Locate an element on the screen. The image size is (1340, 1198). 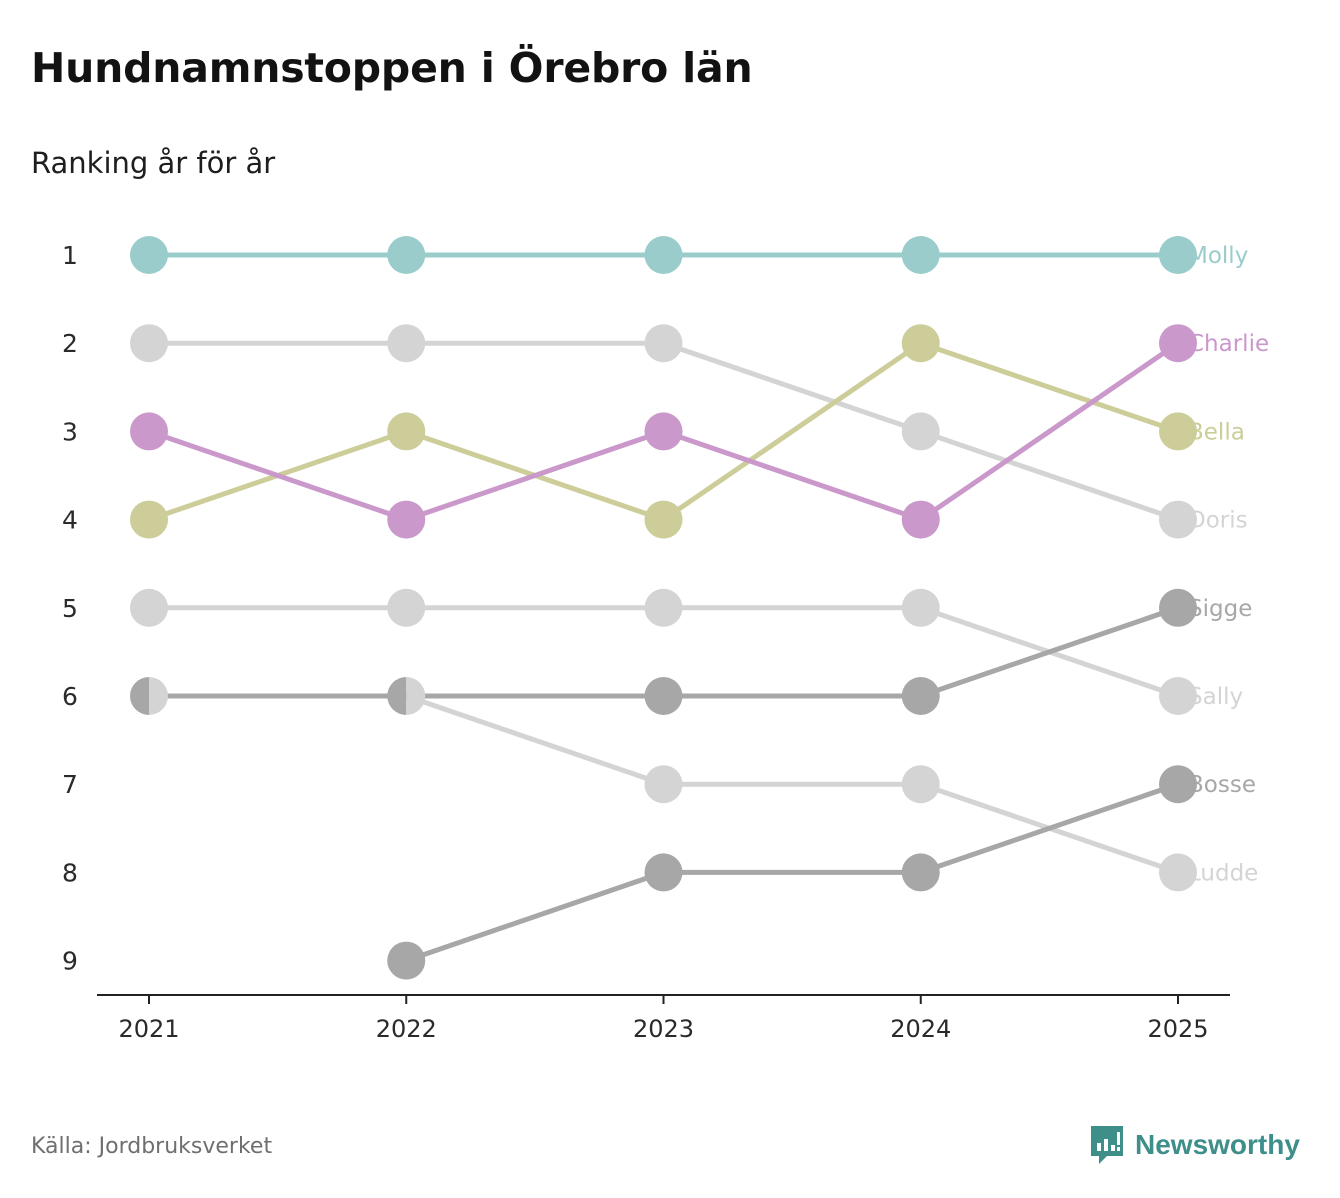
series-line-bosse is located at coordinates (792, 872).